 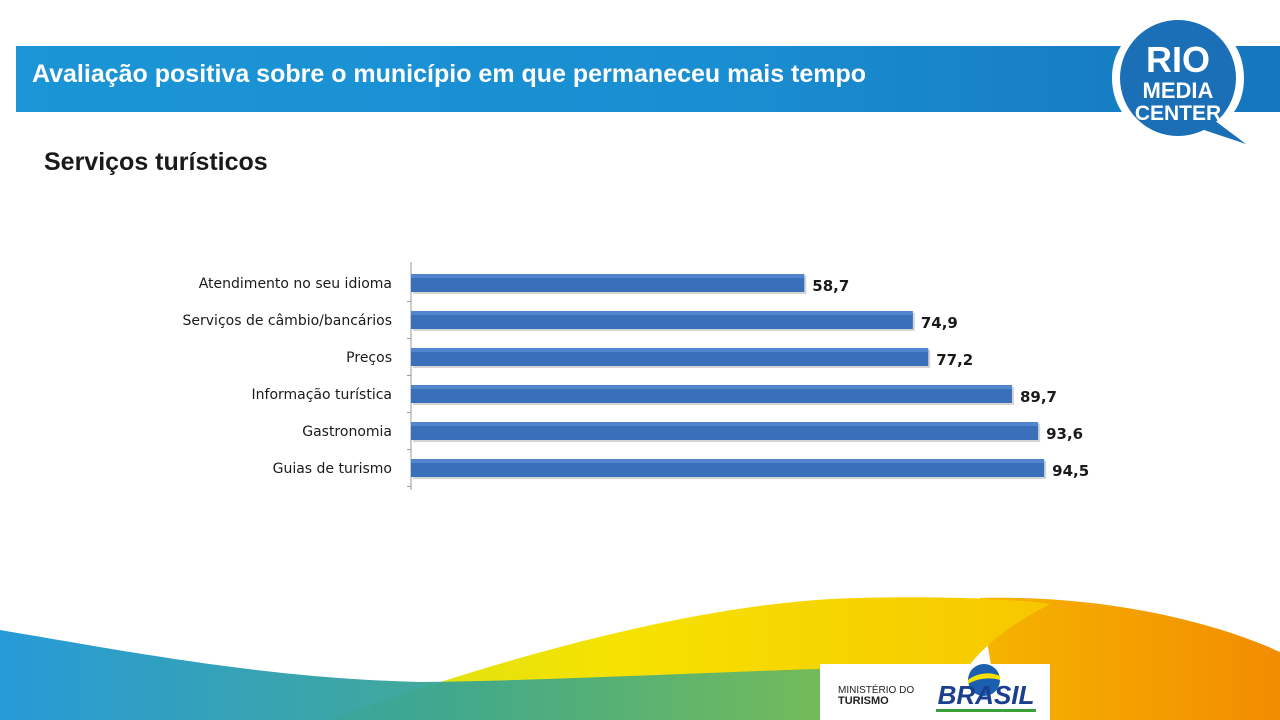 What do you see at coordinates (1225, 132) in the screenshot?
I see `logo-bubble-tail` at bounding box center [1225, 132].